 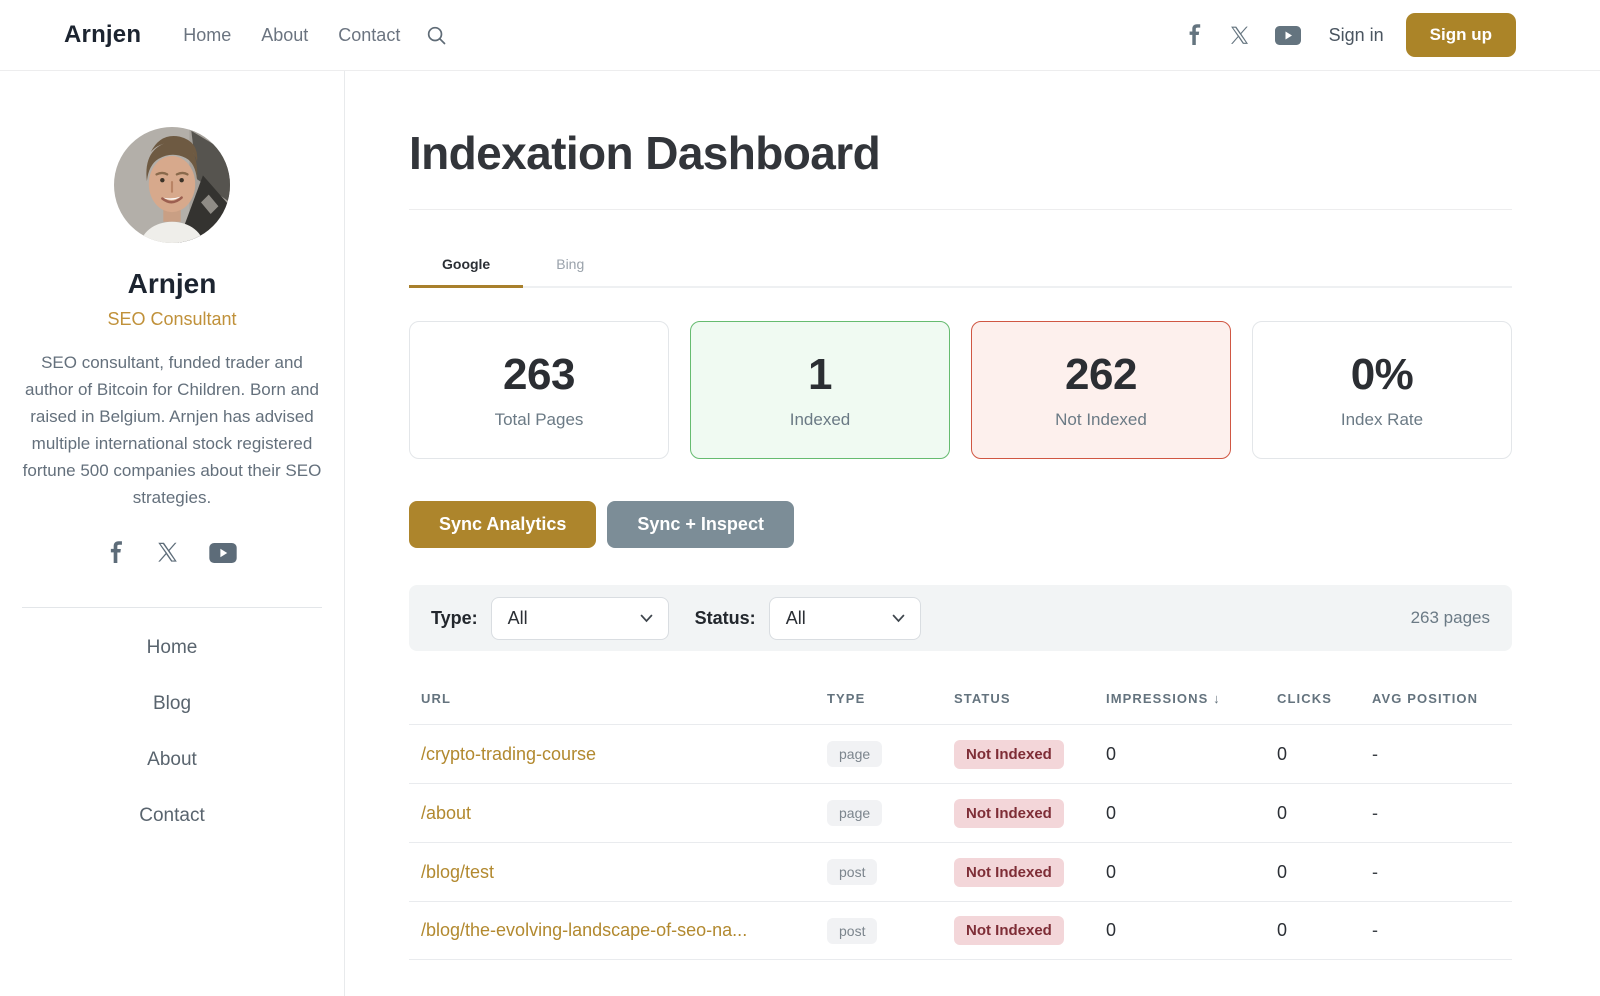 I want to click on type-filter-value: All, so click(x=517, y=617).